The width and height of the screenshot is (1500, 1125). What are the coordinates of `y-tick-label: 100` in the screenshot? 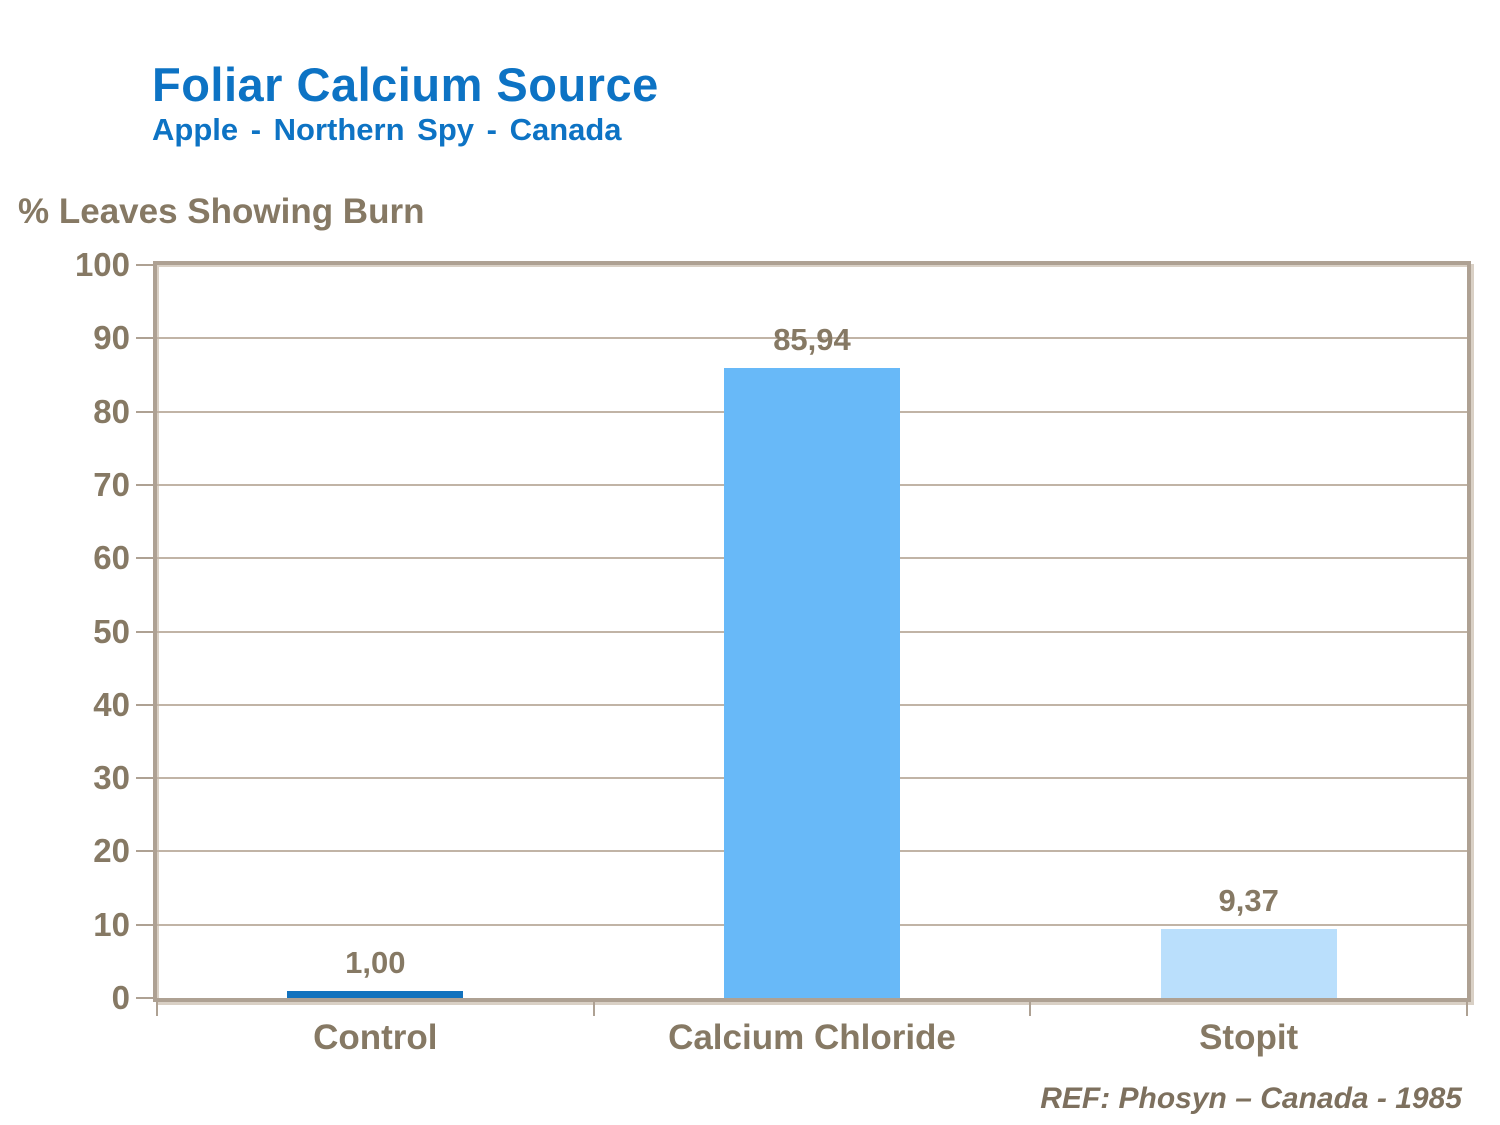 It's located at (102, 264).